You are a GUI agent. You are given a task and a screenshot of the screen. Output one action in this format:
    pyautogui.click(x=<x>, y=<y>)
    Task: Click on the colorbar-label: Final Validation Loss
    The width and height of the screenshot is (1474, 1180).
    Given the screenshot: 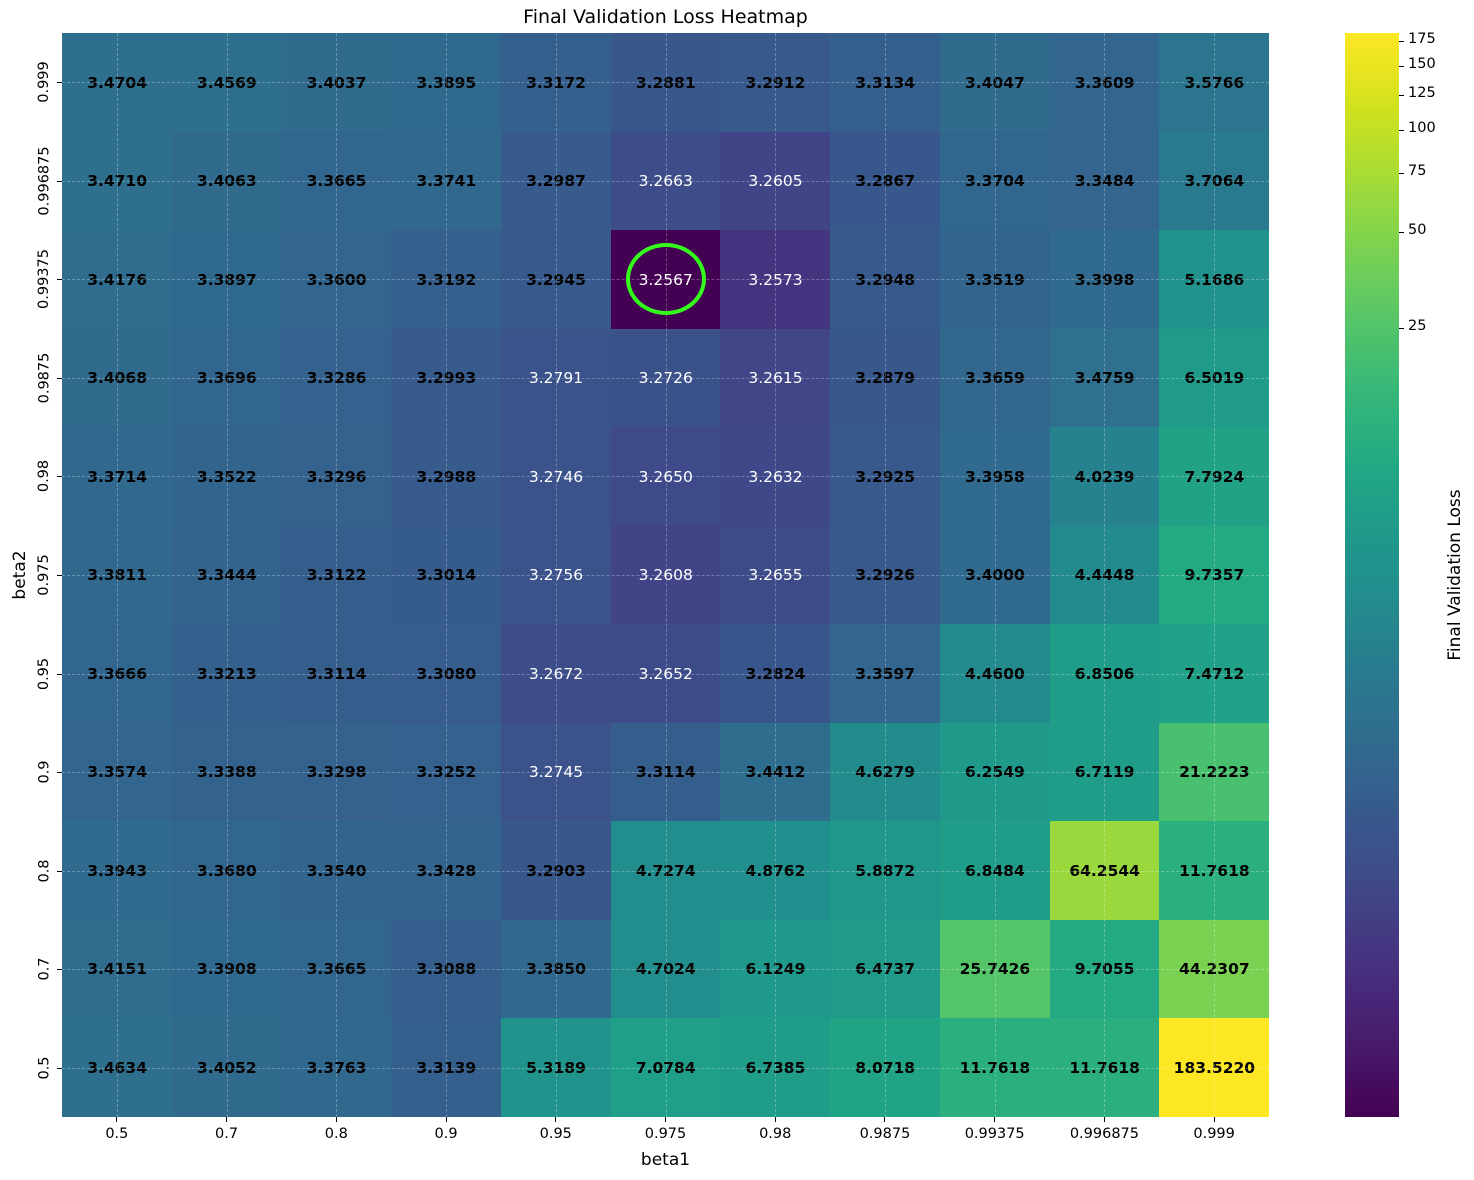 What is the action you would take?
    pyautogui.click(x=1455, y=575)
    